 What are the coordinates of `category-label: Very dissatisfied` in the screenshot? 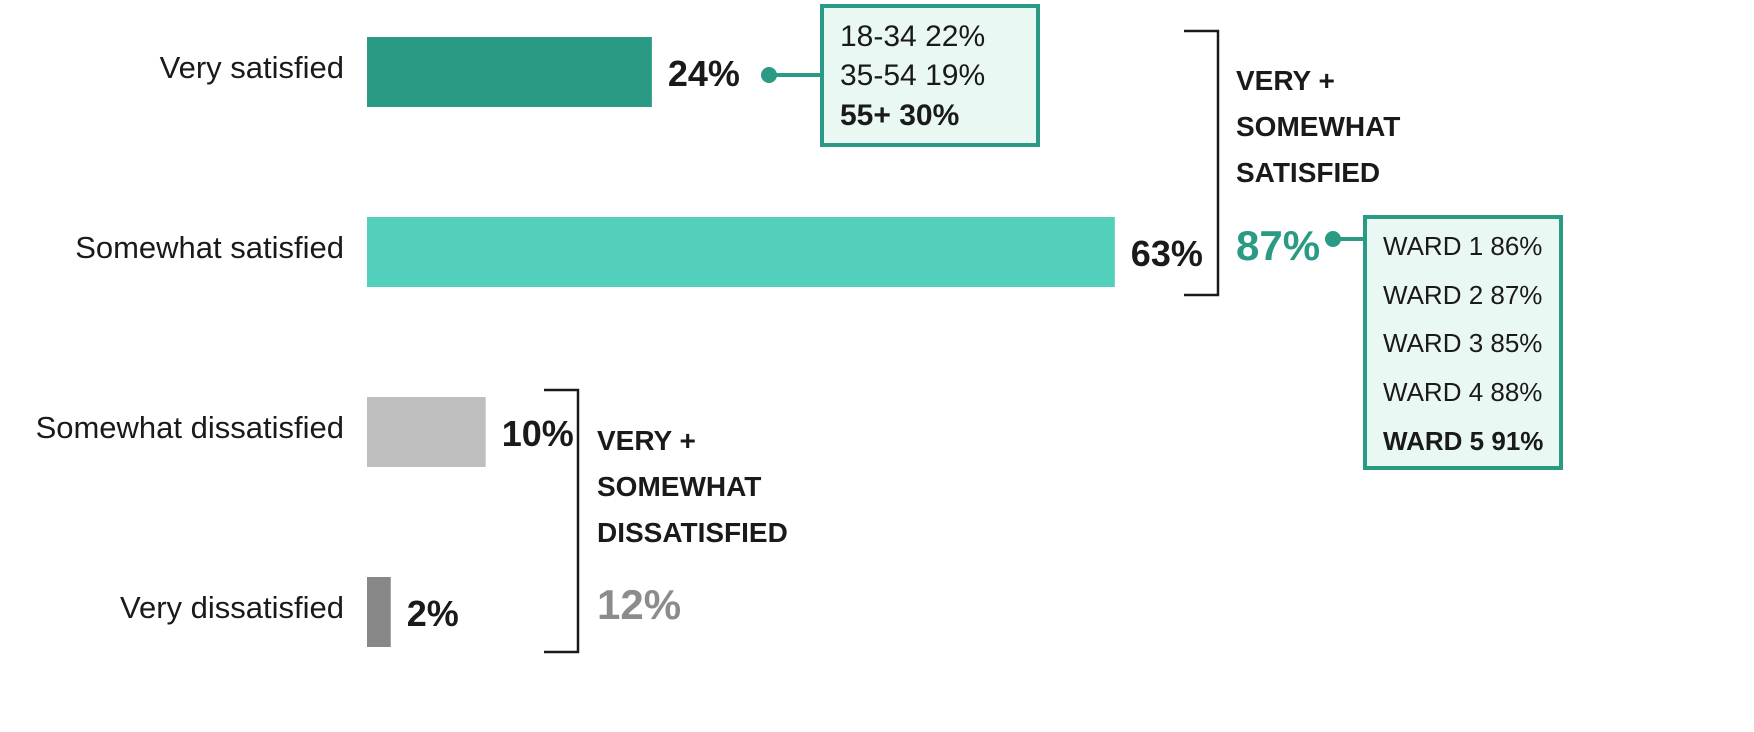 It's located at (232, 607).